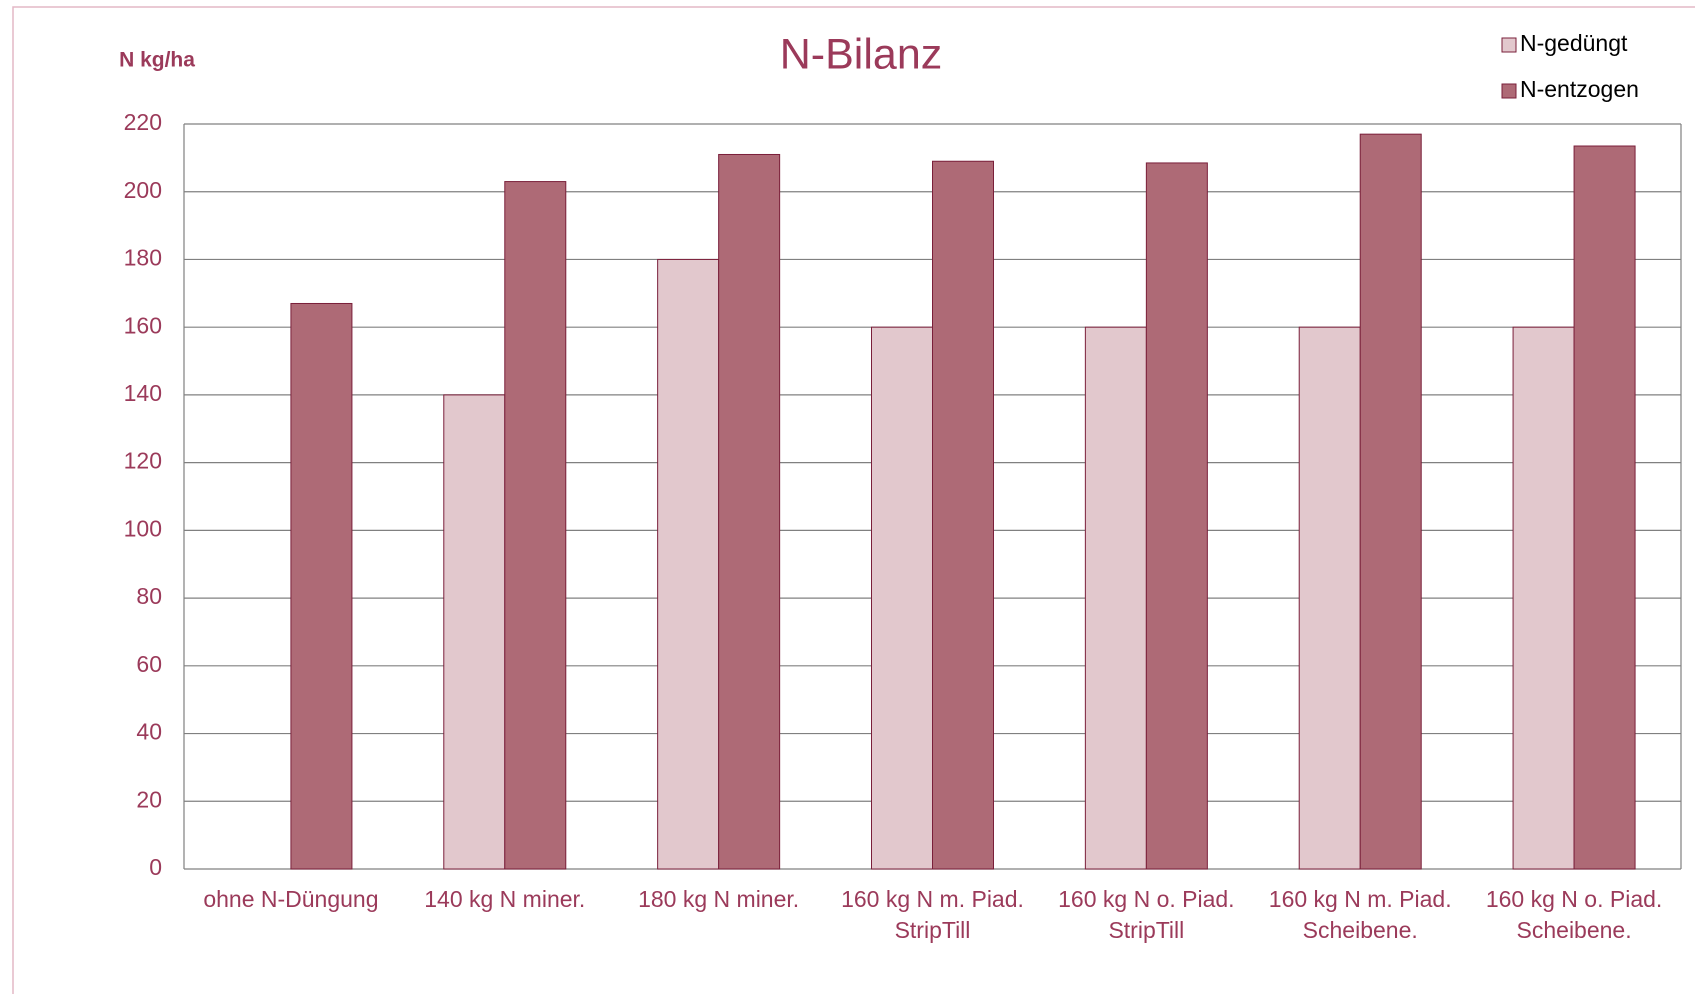 The image size is (1695, 994). I want to click on y-tick-label: 20, so click(149, 799).